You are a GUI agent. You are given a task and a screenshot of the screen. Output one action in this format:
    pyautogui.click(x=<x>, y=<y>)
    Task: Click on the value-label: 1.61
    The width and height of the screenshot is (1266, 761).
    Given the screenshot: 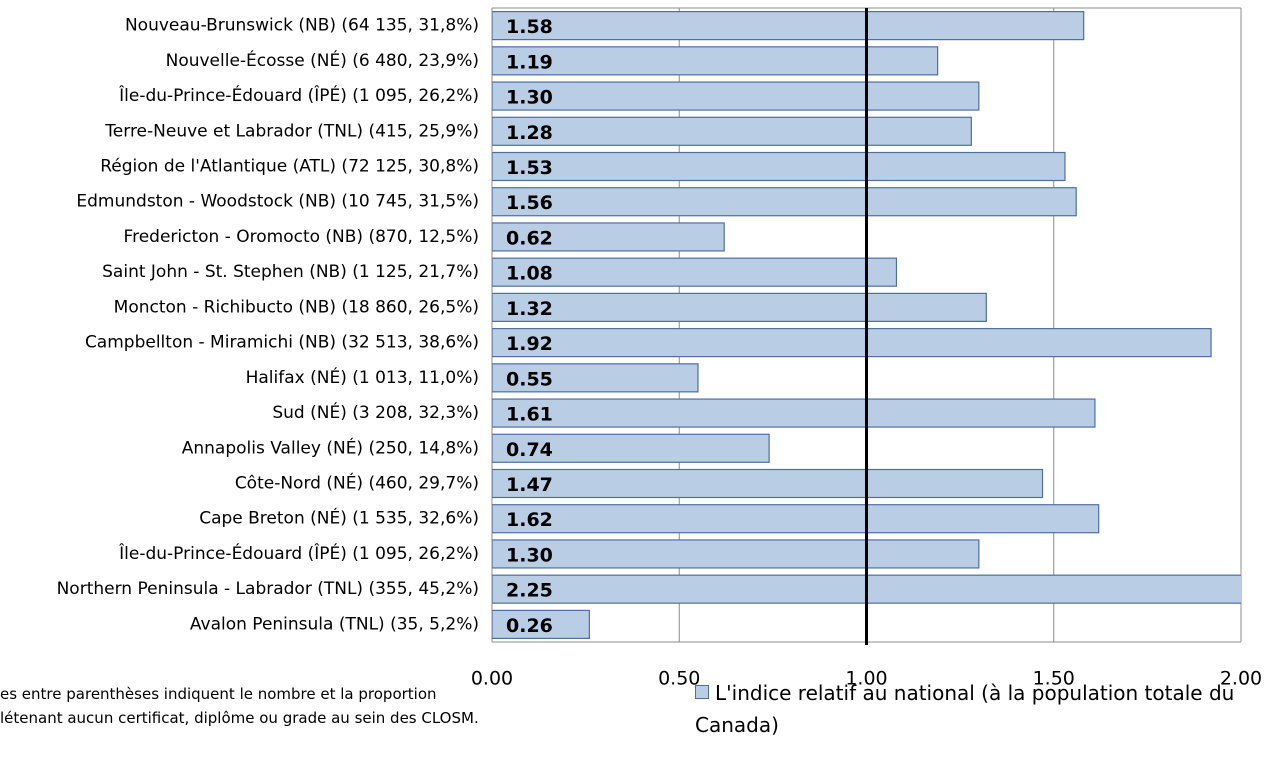 What is the action you would take?
    pyautogui.click(x=529, y=415)
    